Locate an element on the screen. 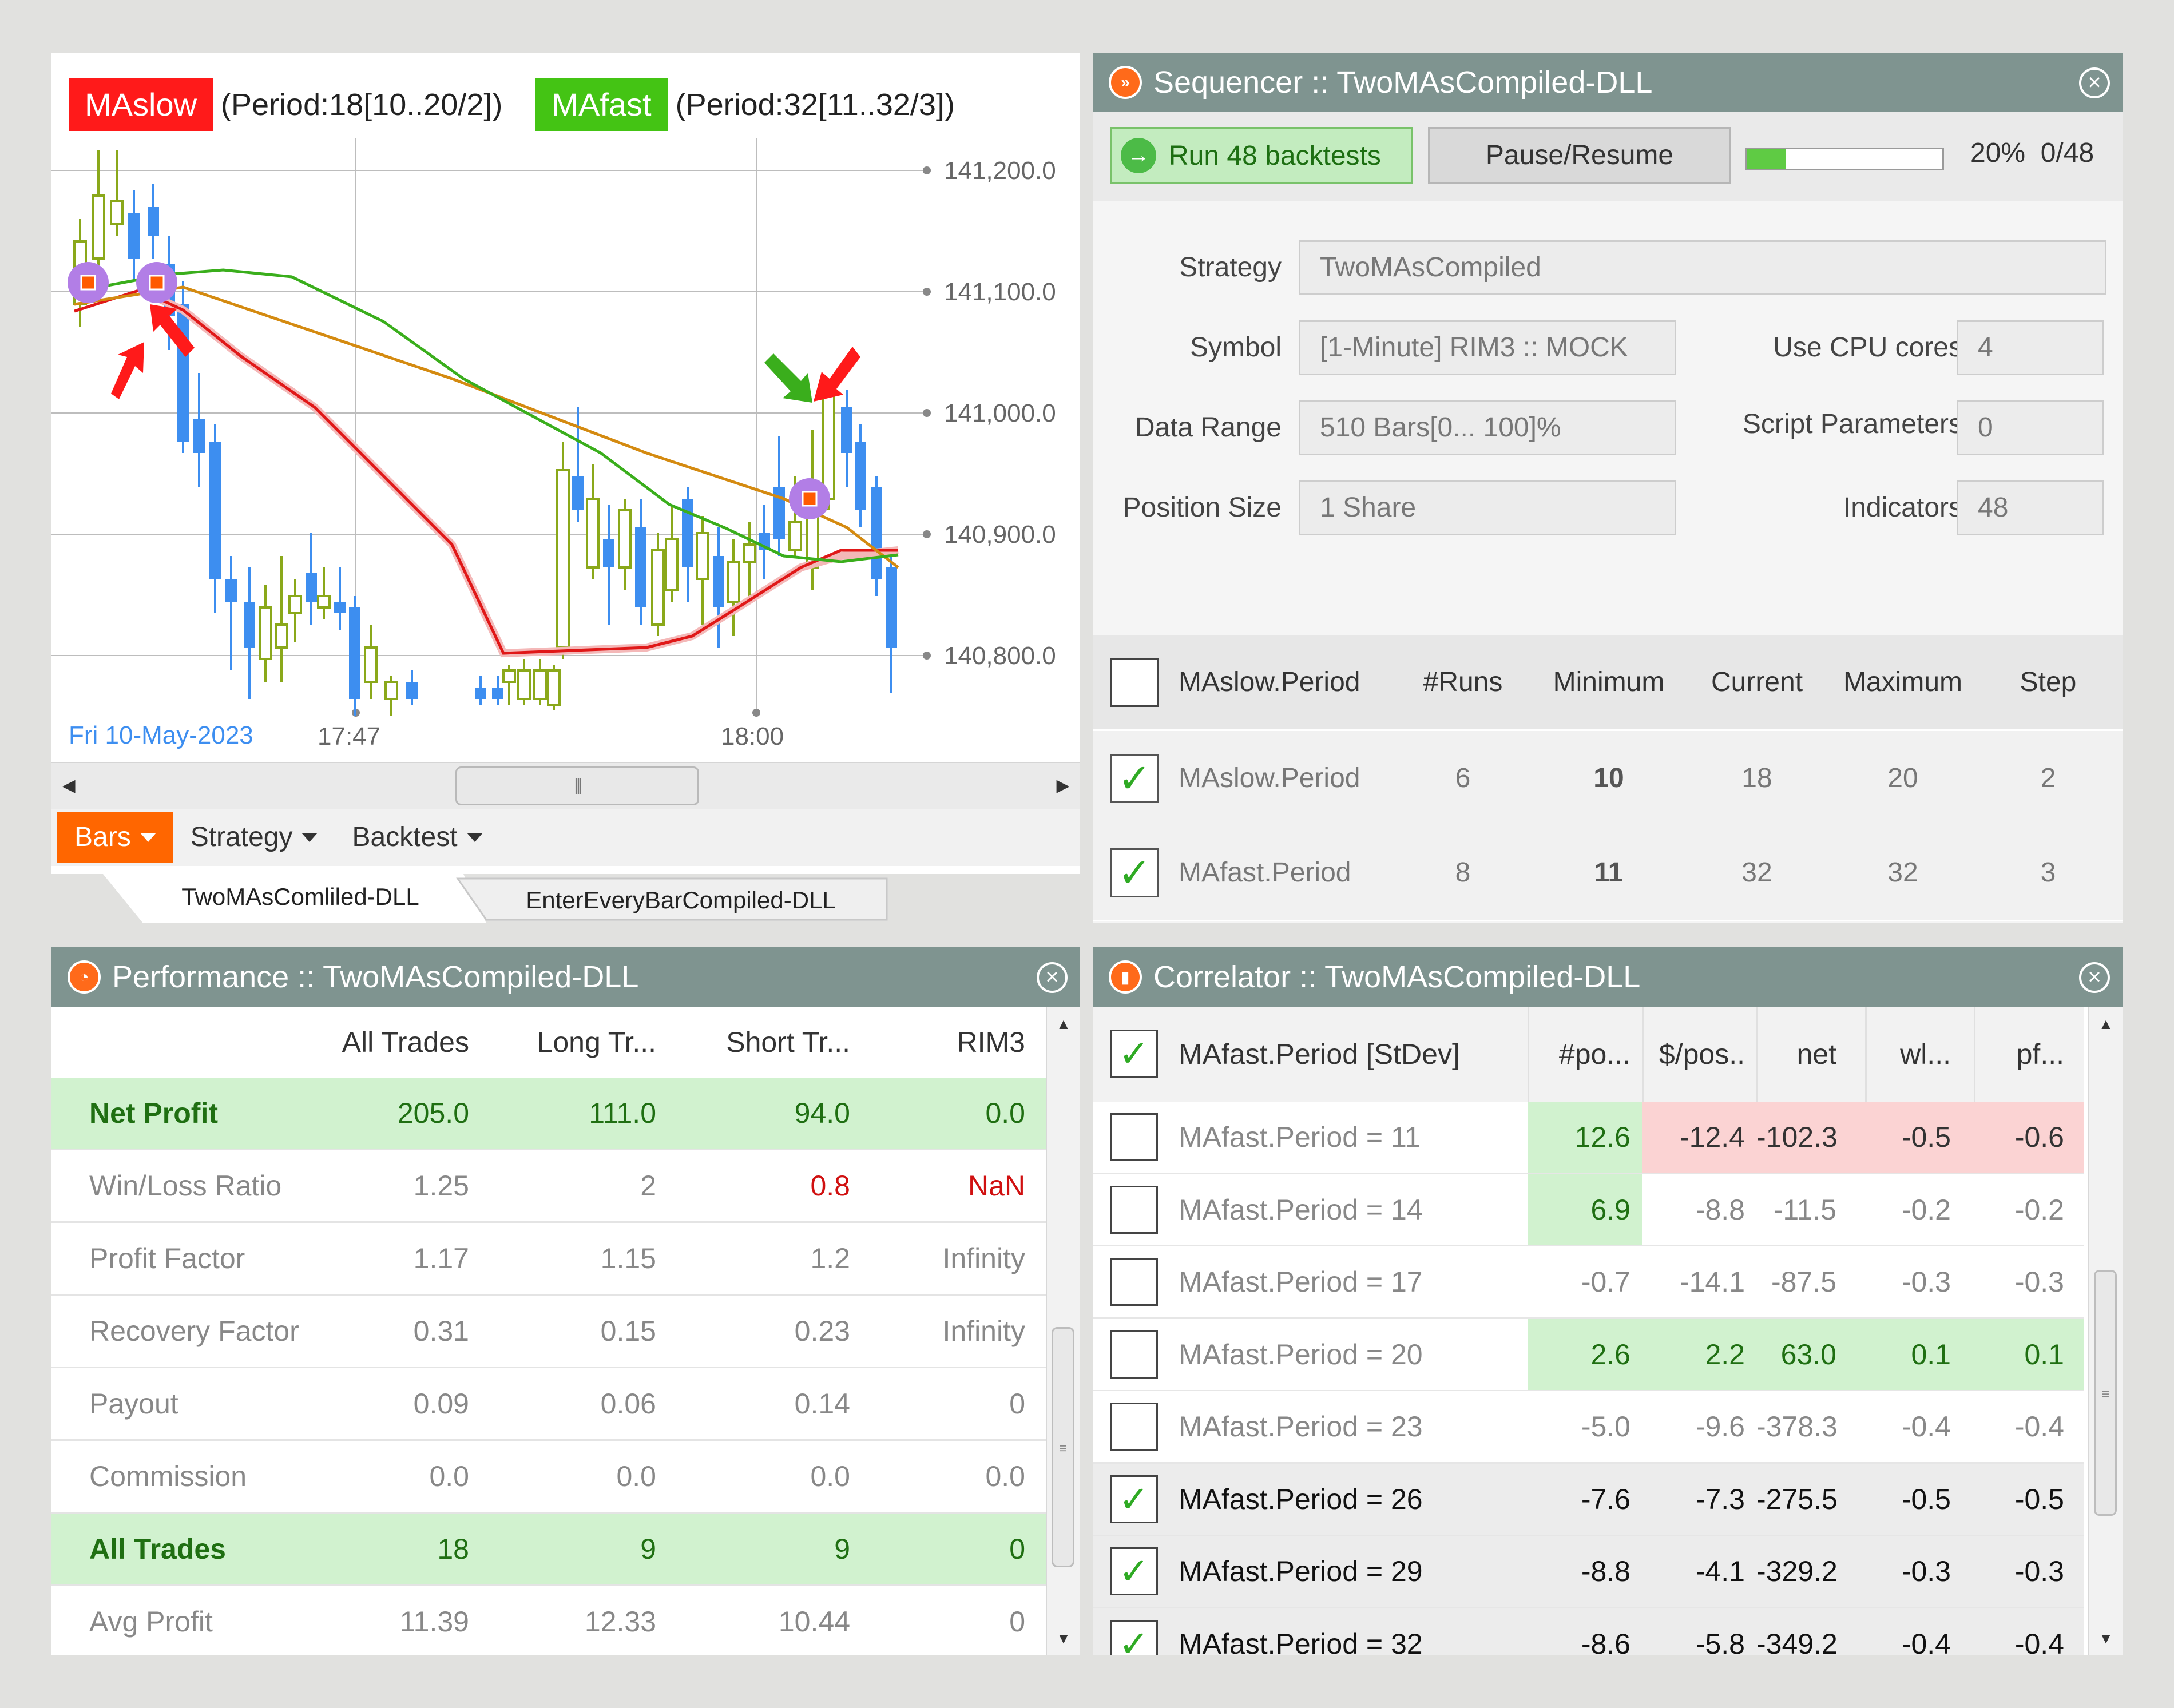  param-row: ✓ MAfast.Period 8 11 32 32 3 is located at coordinates (1608, 873).